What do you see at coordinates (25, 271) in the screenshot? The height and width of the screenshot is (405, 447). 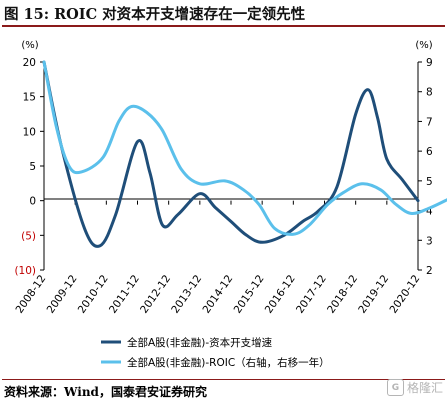 I see `left-tick-label: (10)` at bounding box center [25, 271].